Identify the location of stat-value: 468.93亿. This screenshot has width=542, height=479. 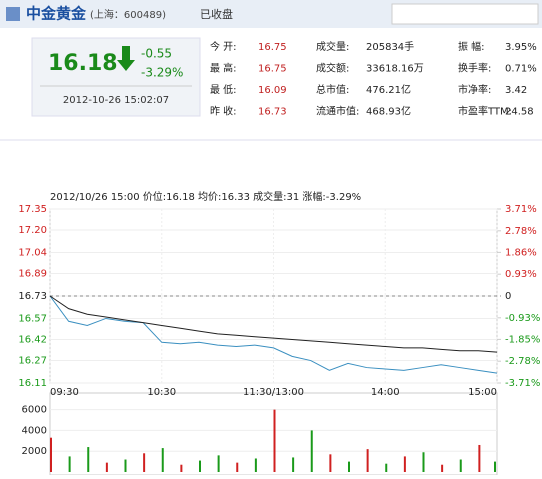
(388, 111).